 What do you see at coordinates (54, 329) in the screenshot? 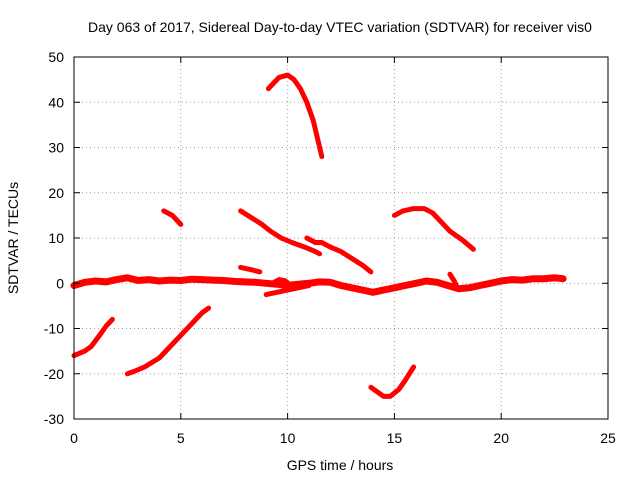
I see `y-tick-label: -10` at bounding box center [54, 329].